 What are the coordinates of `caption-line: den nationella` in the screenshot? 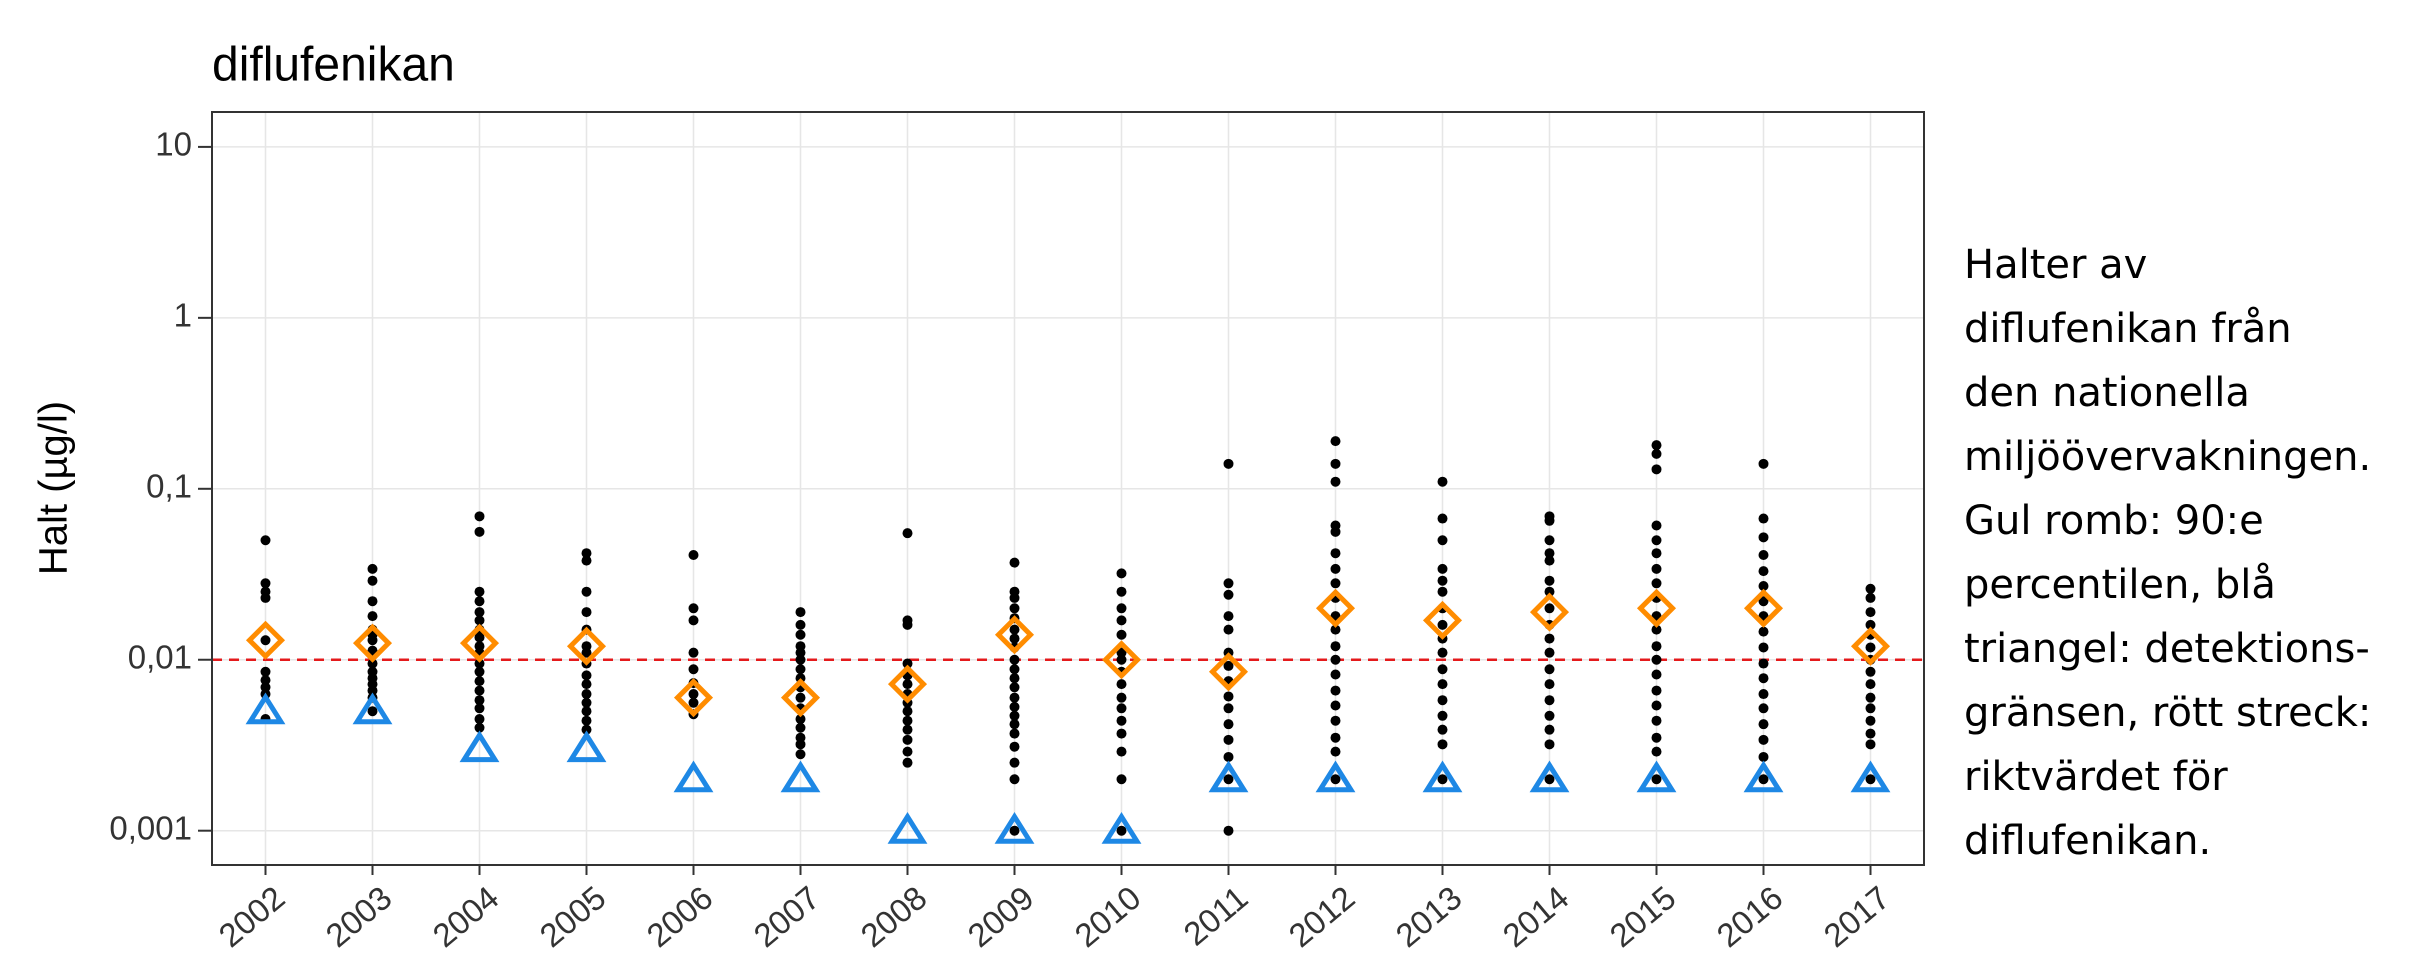 It's located at (2107, 393).